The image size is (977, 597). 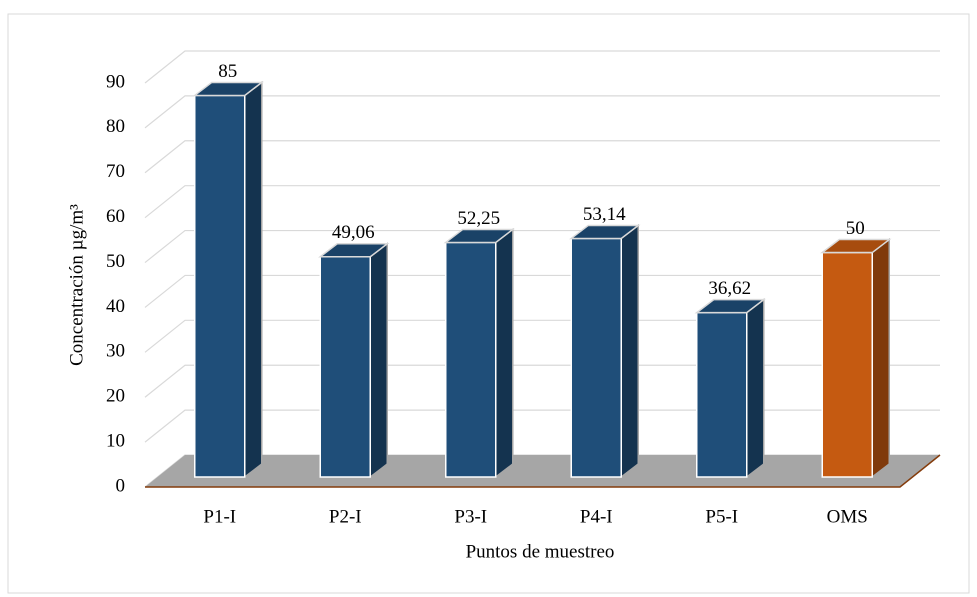 I want to click on y-tick-label: 70, so click(x=115, y=171).